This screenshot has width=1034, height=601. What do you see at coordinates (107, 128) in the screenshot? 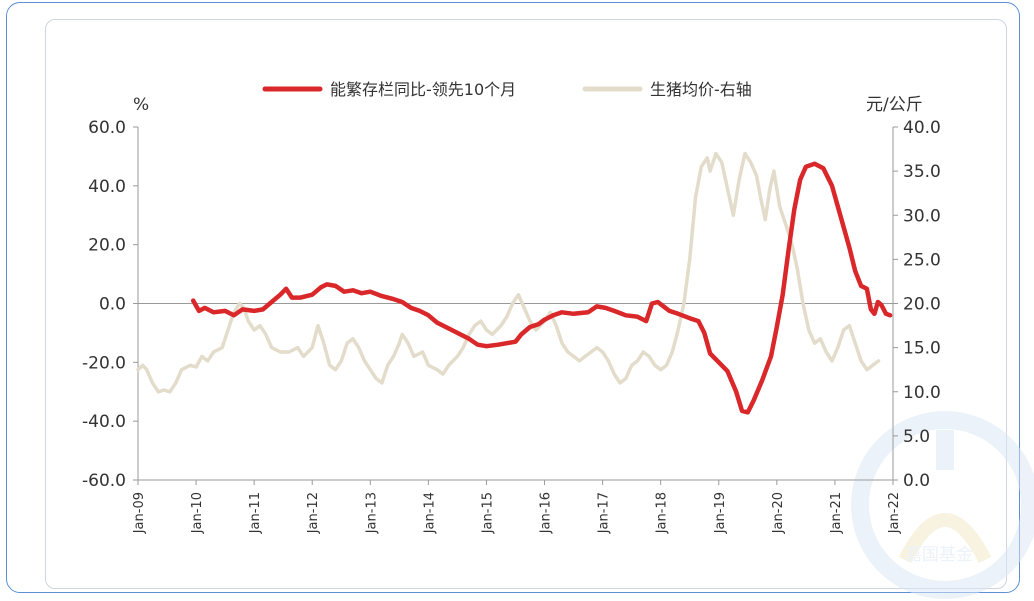
I see `left-tick-label: 60.0` at bounding box center [107, 128].